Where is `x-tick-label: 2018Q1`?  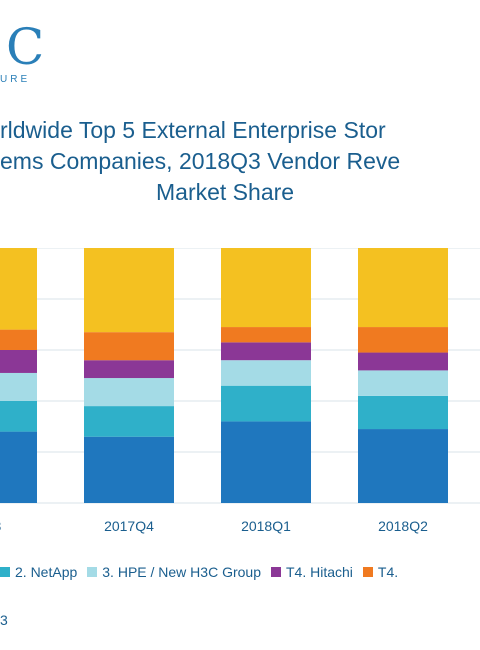 x-tick-label: 2018Q1 is located at coordinates (266, 526).